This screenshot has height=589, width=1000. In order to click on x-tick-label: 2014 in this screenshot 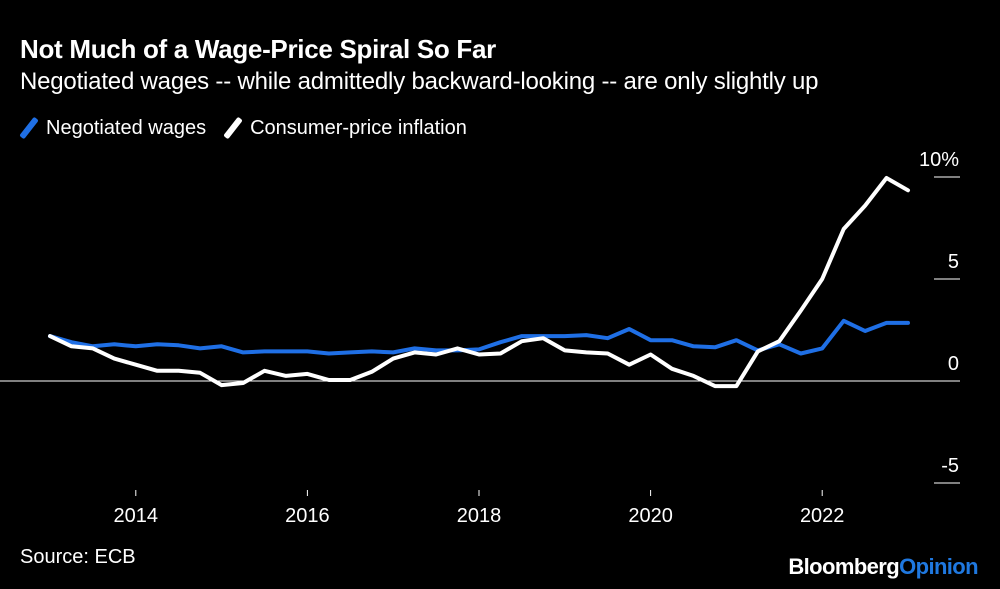, I will do `click(136, 516)`.